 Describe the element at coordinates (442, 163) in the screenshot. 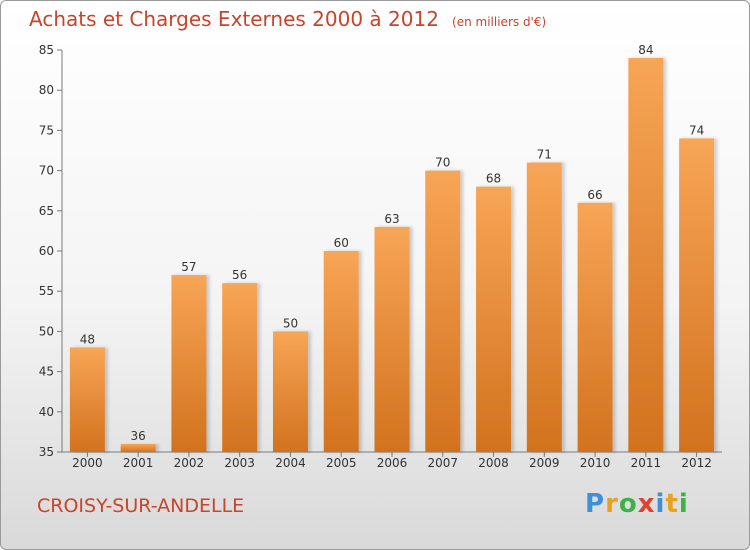

I see `data-label: 70` at that location.